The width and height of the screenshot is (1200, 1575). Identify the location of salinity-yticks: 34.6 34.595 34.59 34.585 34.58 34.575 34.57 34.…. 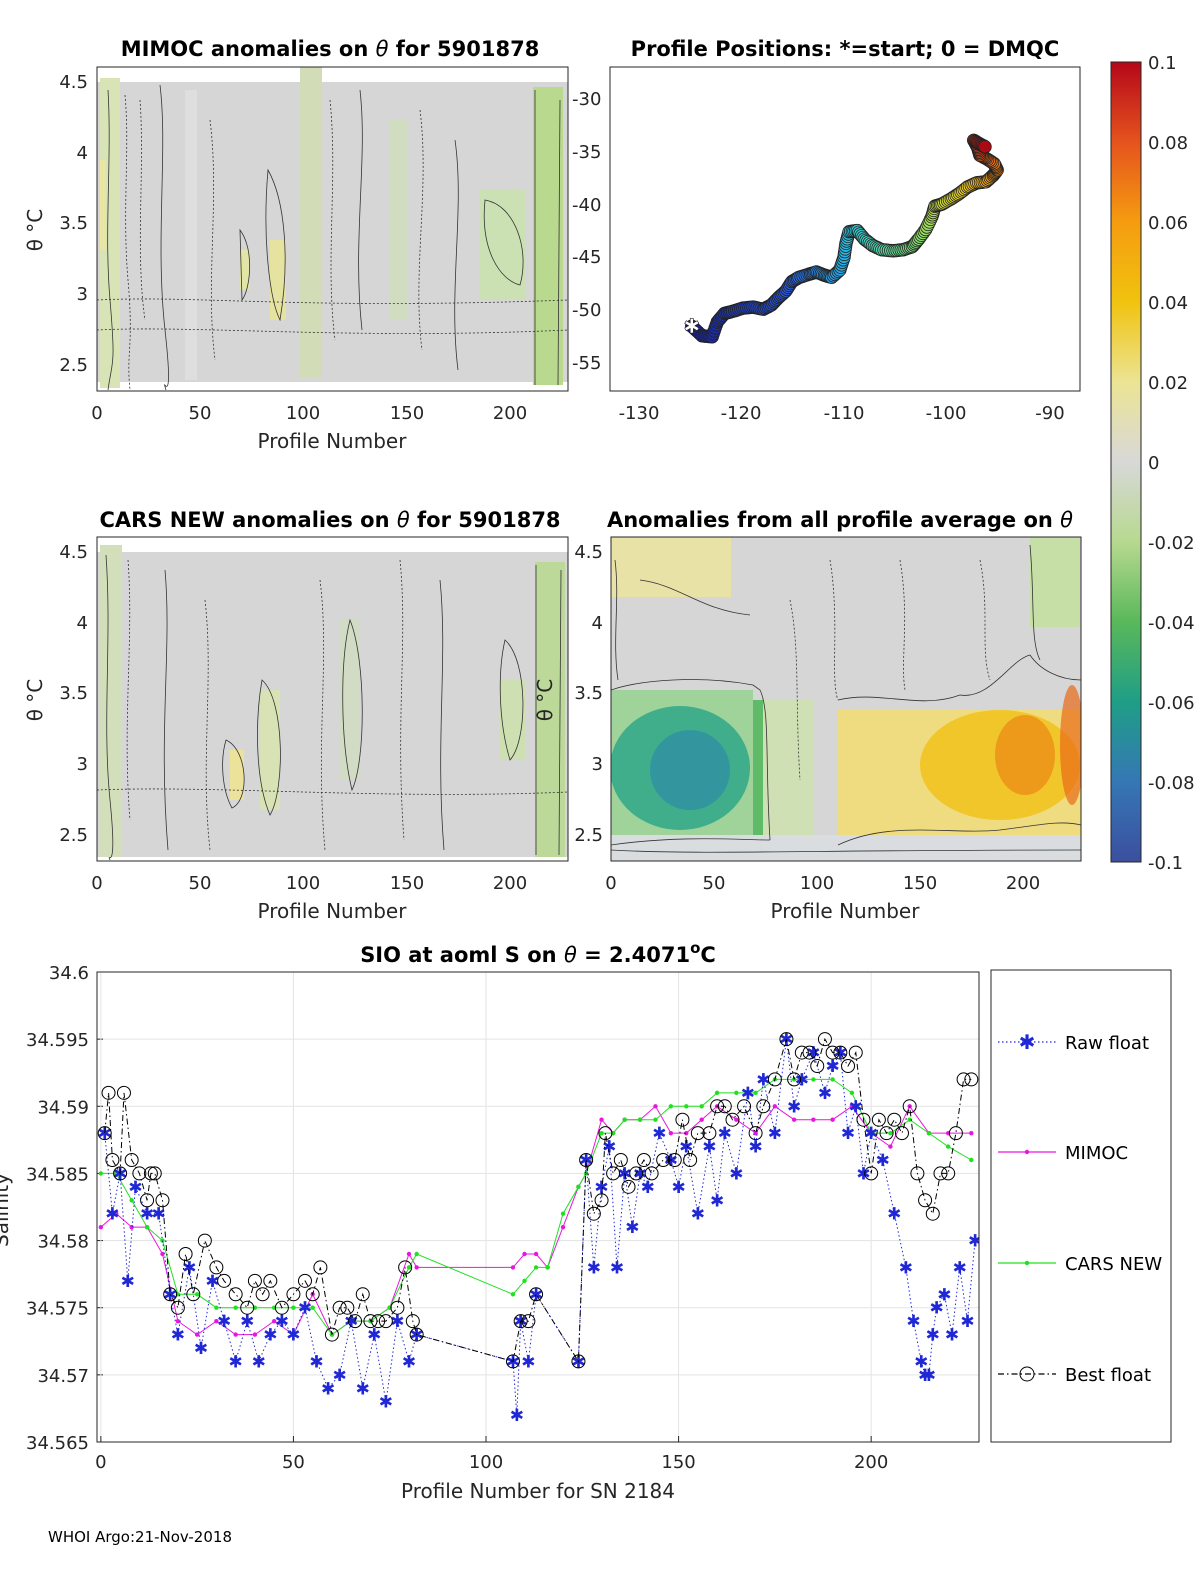
(57, 1208).